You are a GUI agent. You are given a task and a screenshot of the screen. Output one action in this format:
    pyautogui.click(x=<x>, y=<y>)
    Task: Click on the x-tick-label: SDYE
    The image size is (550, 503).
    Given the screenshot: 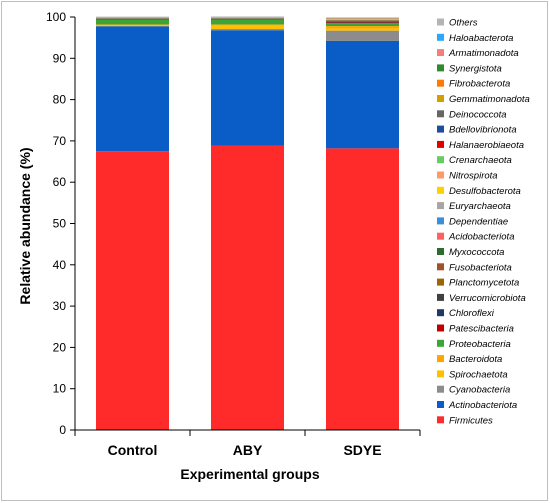 What is the action you would take?
    pyautogui.click(x=362, y=450)
    